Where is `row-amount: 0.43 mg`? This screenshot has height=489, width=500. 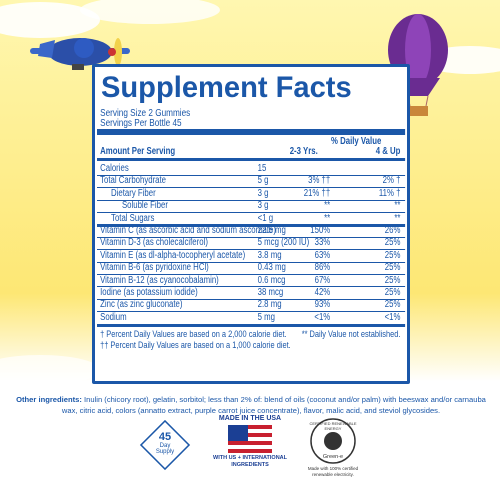 row-amount: 0.43 mg is located at coordinates (271, 268).